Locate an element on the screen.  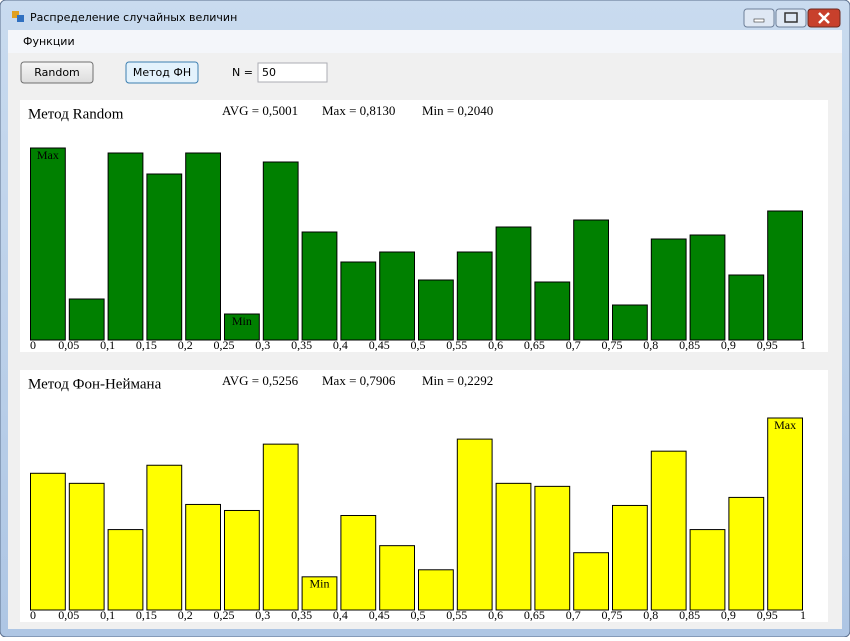
stat-label: Min = 0,2040 is located at coordinates (457, 110).